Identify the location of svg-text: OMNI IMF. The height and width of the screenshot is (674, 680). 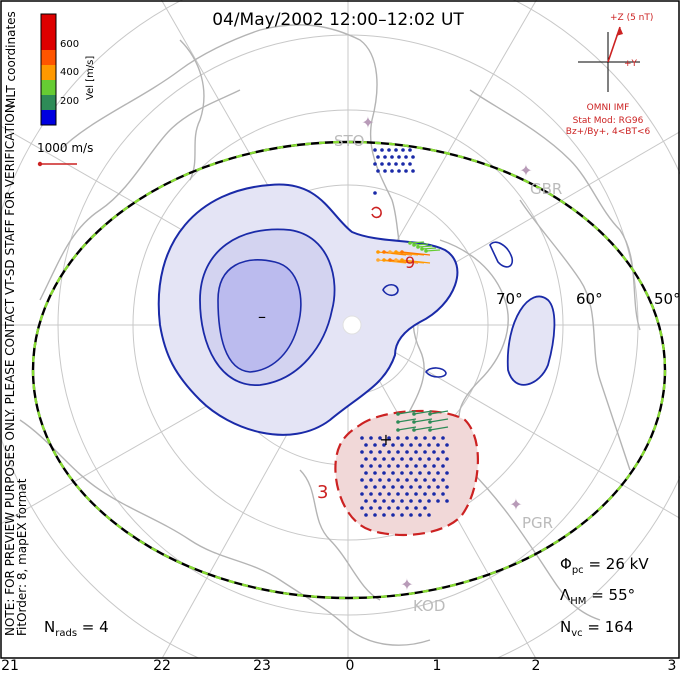
(608, 108).